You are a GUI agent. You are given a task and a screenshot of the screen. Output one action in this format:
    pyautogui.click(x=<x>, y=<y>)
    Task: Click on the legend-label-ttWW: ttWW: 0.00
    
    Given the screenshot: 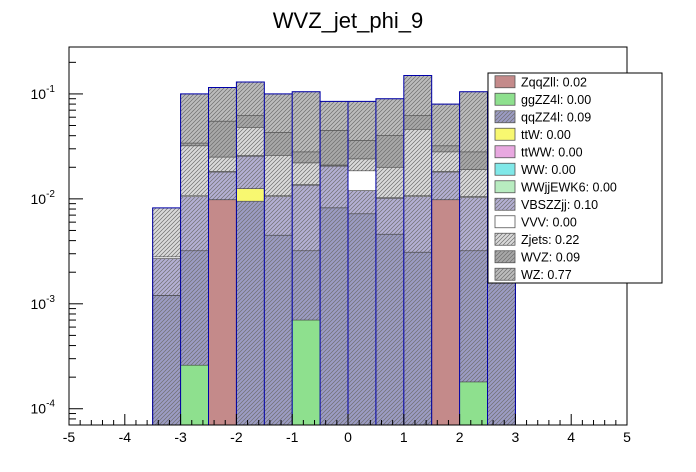 What is the action you would take?
    pyautogui.click(x=552, y=152)
    